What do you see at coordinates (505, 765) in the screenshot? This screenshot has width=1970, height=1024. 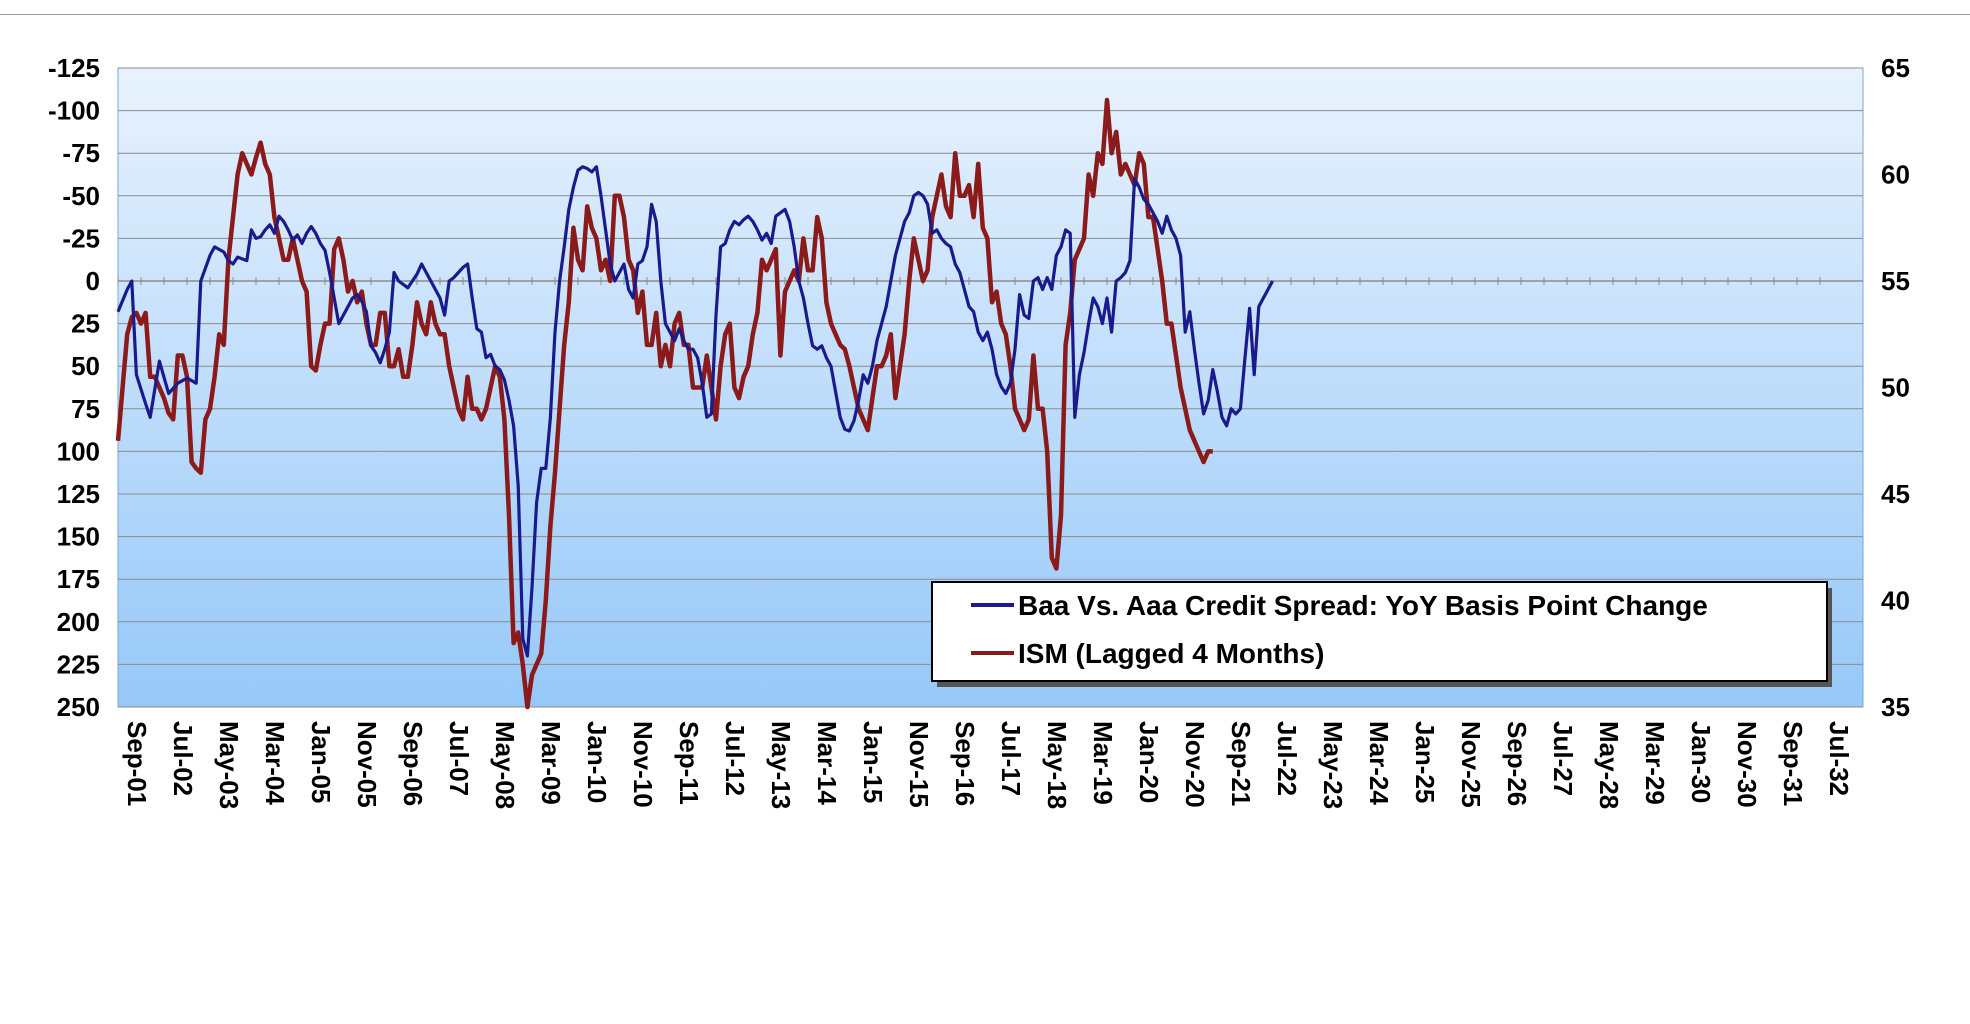 I see `x-tick-label: May-08` at bounding box center [505, 765].